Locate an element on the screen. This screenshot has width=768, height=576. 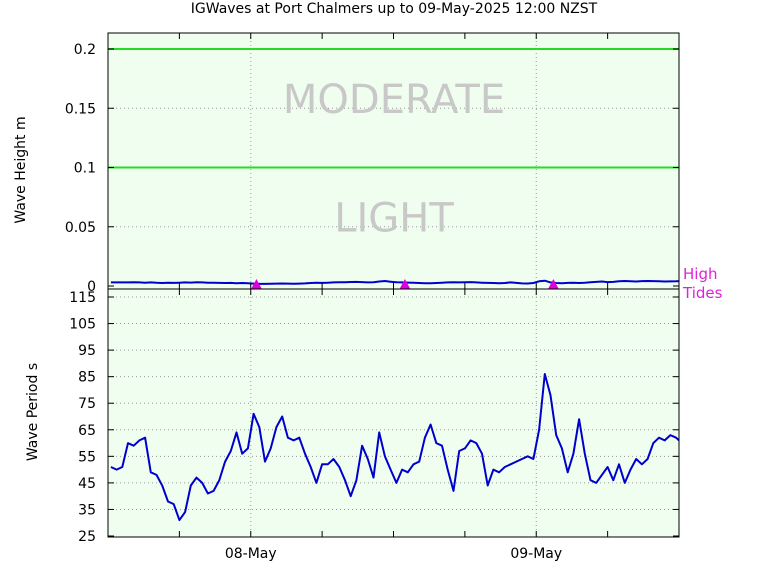
period-ytick-label: 115 is located at coordinates (82, 298).